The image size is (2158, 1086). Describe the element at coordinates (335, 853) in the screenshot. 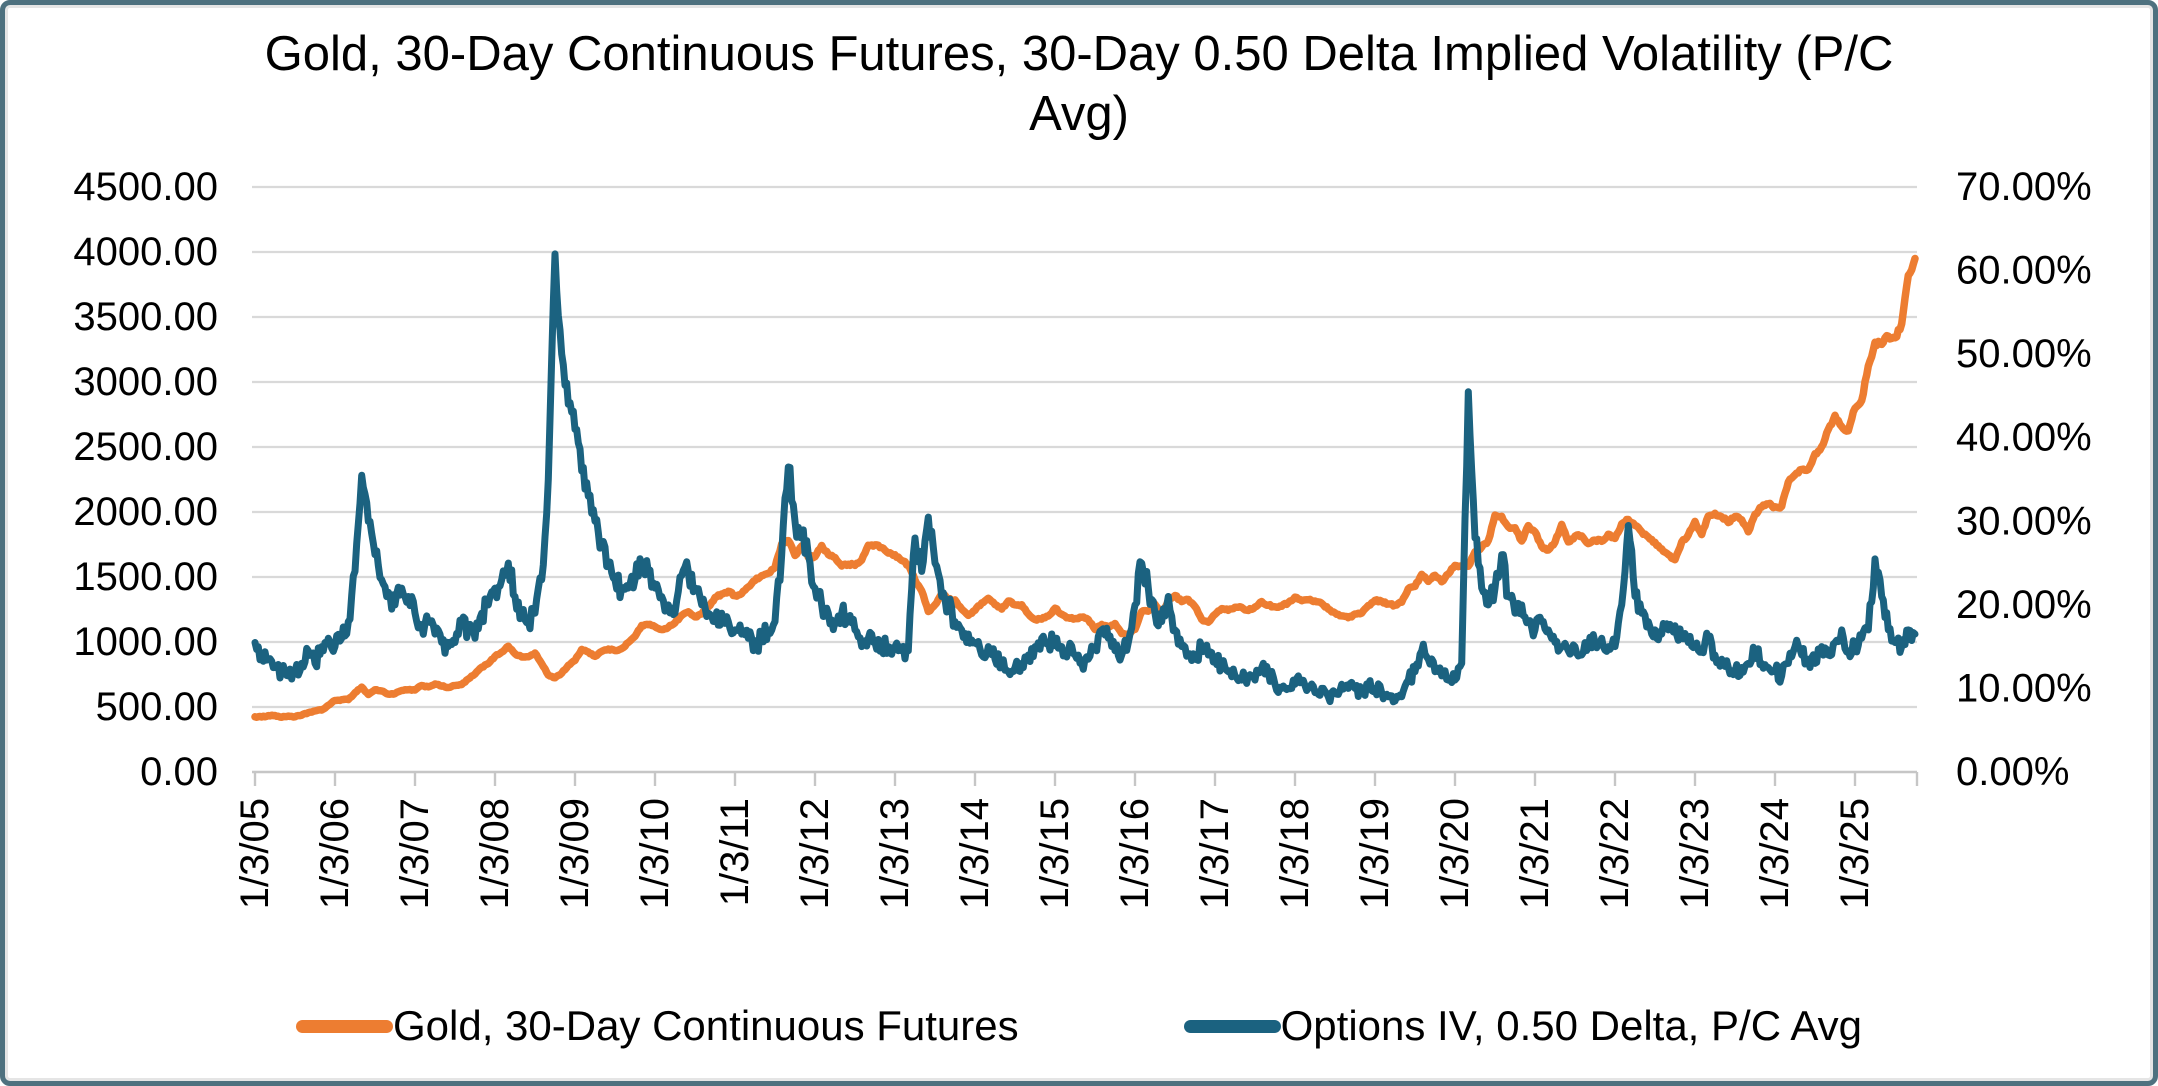

I see `x-tick-label: 1/3/06` at that location.